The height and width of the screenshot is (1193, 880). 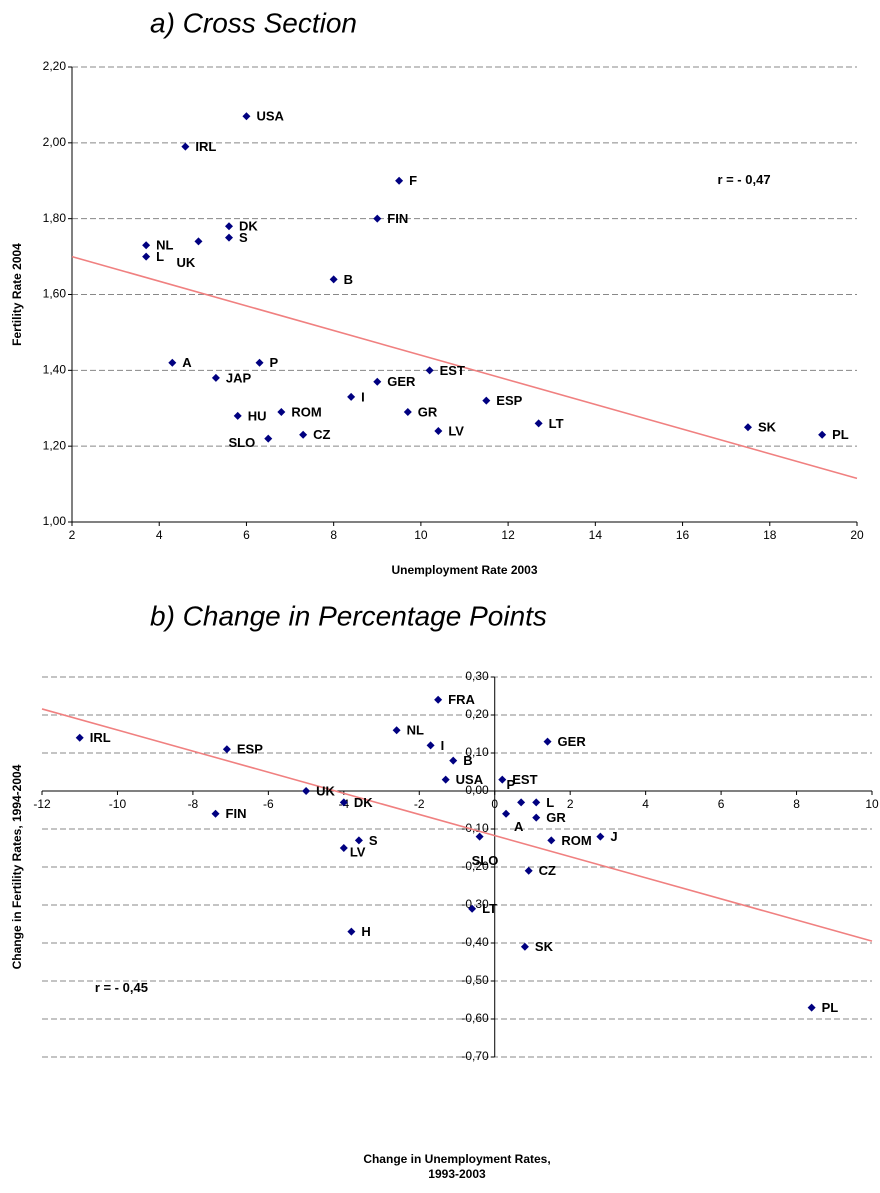 I want to click on x-tick-label: 2, so click(x=570, y=804).